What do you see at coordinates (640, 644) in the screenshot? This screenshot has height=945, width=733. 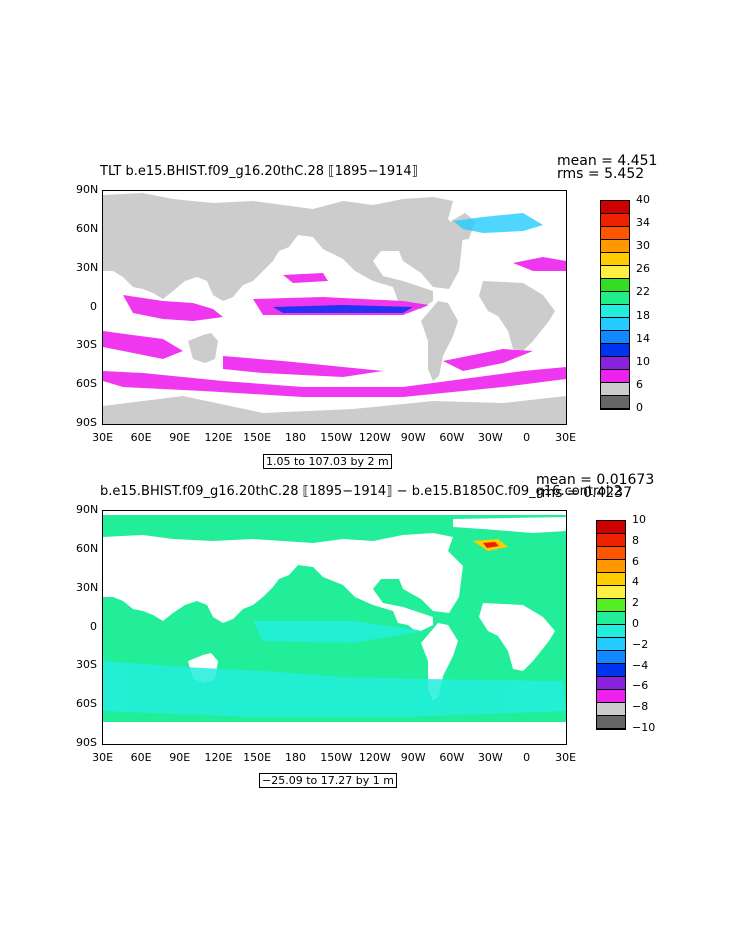 I see `colorbar-label: −2` at bounding box center [640, 644].